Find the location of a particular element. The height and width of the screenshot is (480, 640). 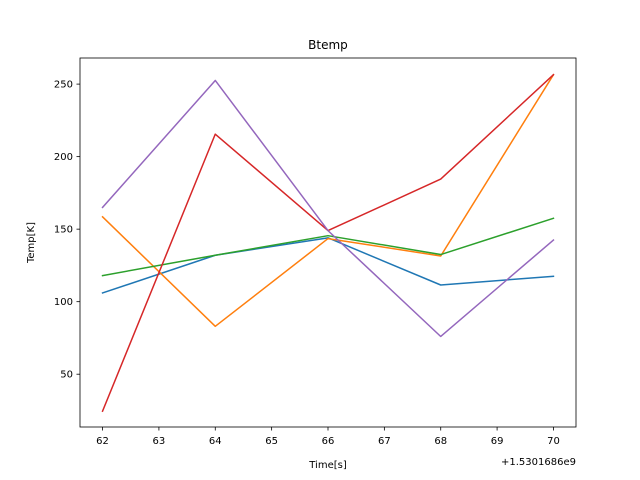

y-axis-label: Temp[K] is located at coordinates (31, 243).